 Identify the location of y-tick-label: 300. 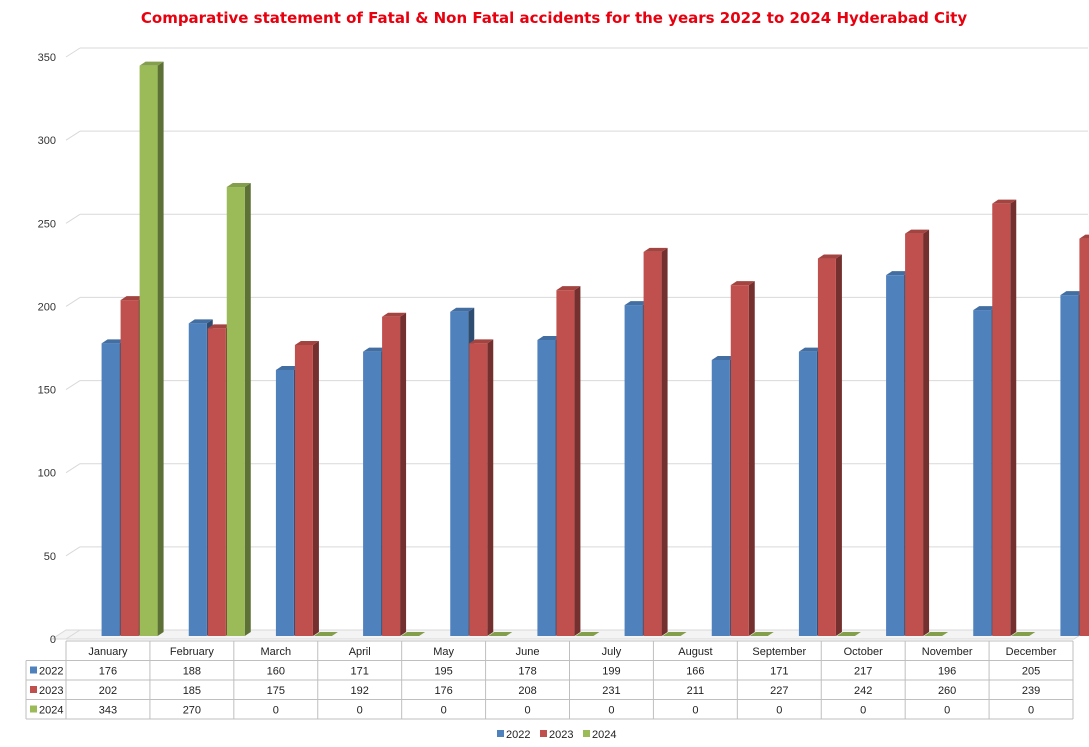
(47, 141).